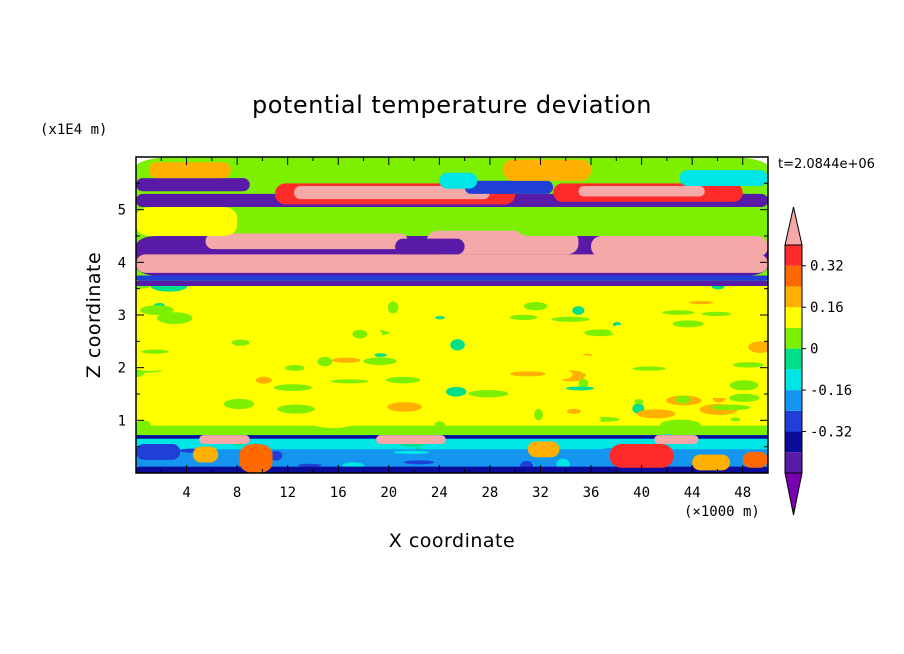 The height and width of the screenshot is (654, 904). What do you see at coordinates (831, 433) in the screenshot?
I see `colorbar-label: -0.32` at bounding box center [831, 433].